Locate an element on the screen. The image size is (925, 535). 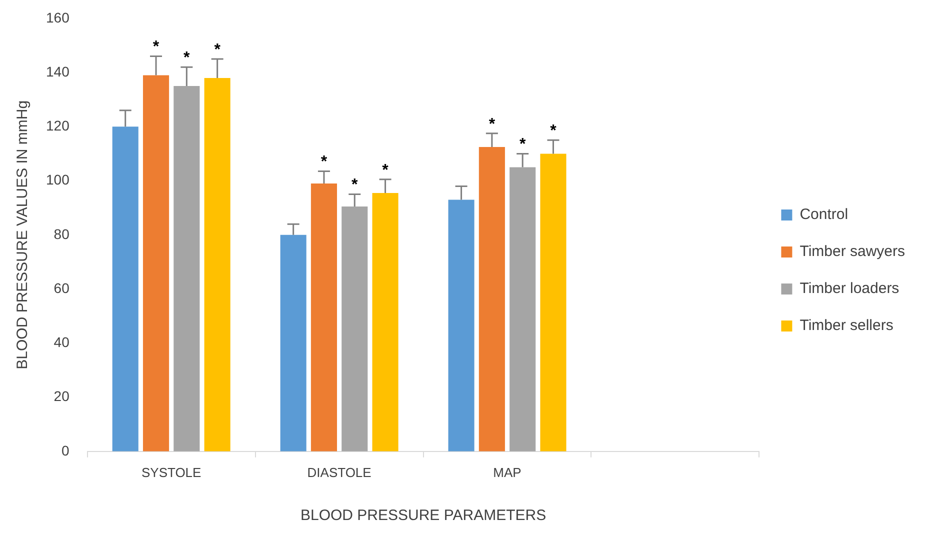
legend-label: Timber sellers is located at coordinates (847, 325).